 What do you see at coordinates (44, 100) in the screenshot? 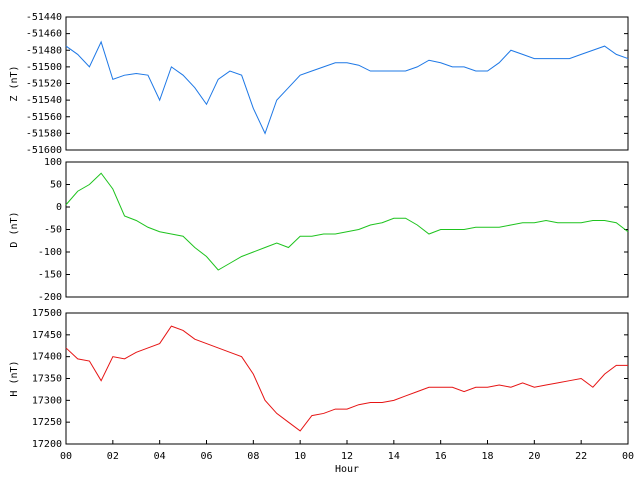
I see `y-tick-label: -51540` at bounding box center [44, 100].